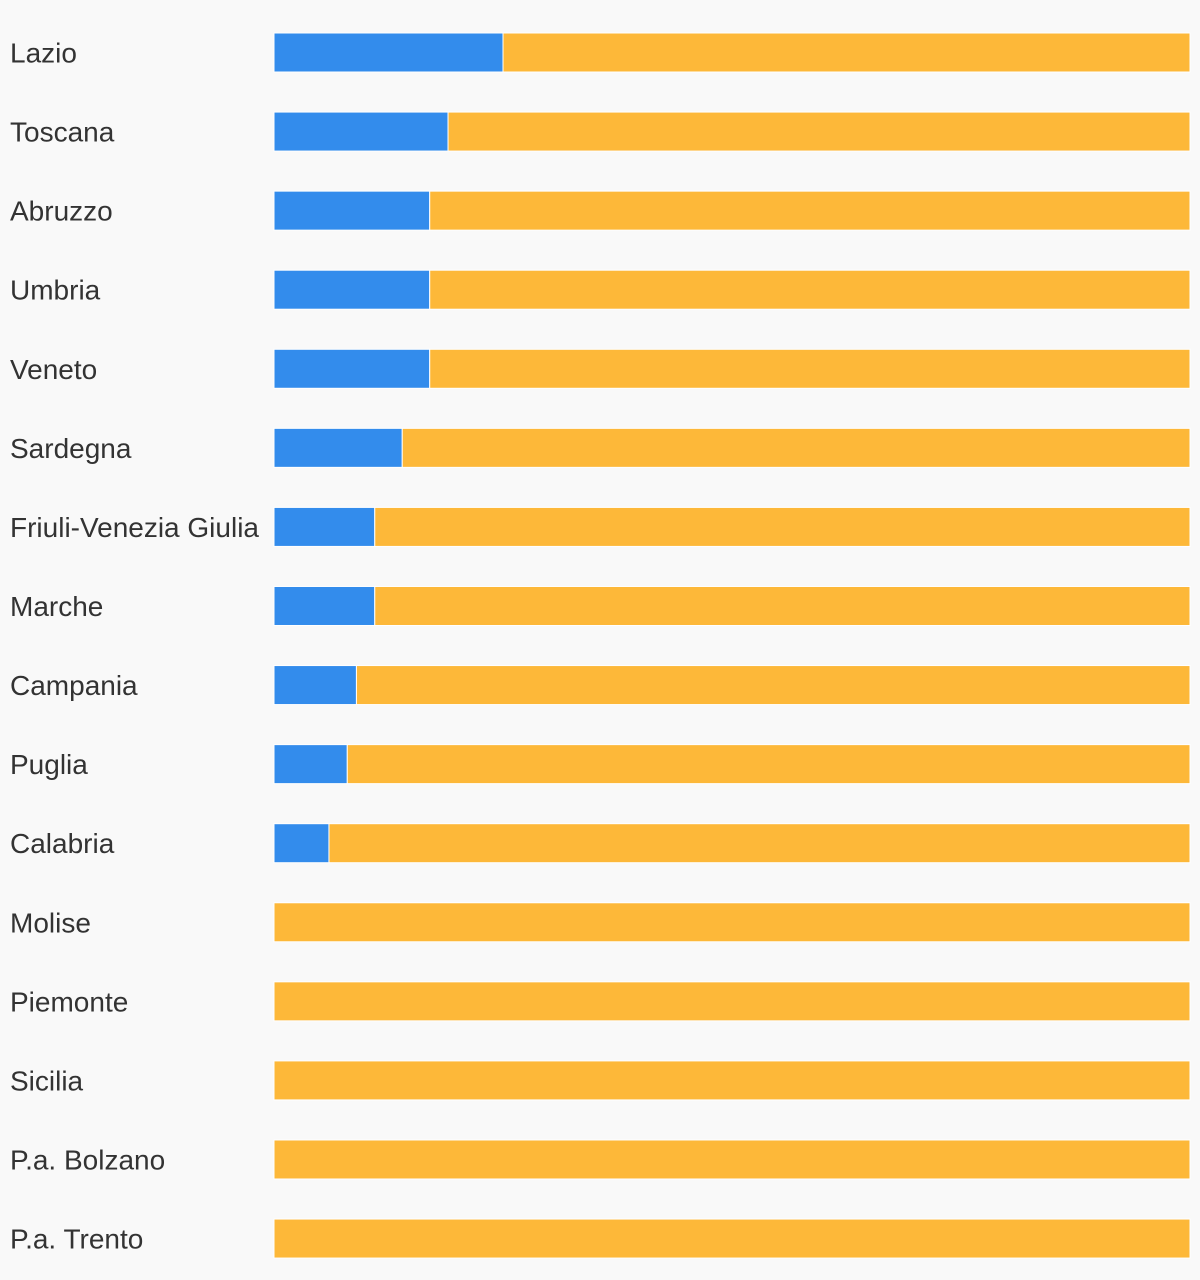 The image size is (1200, 1280). What do you see at coordinates (69, 1001) in the screenshot?
I see `category-label: Piemonte` at bounding box center [69, 1001].